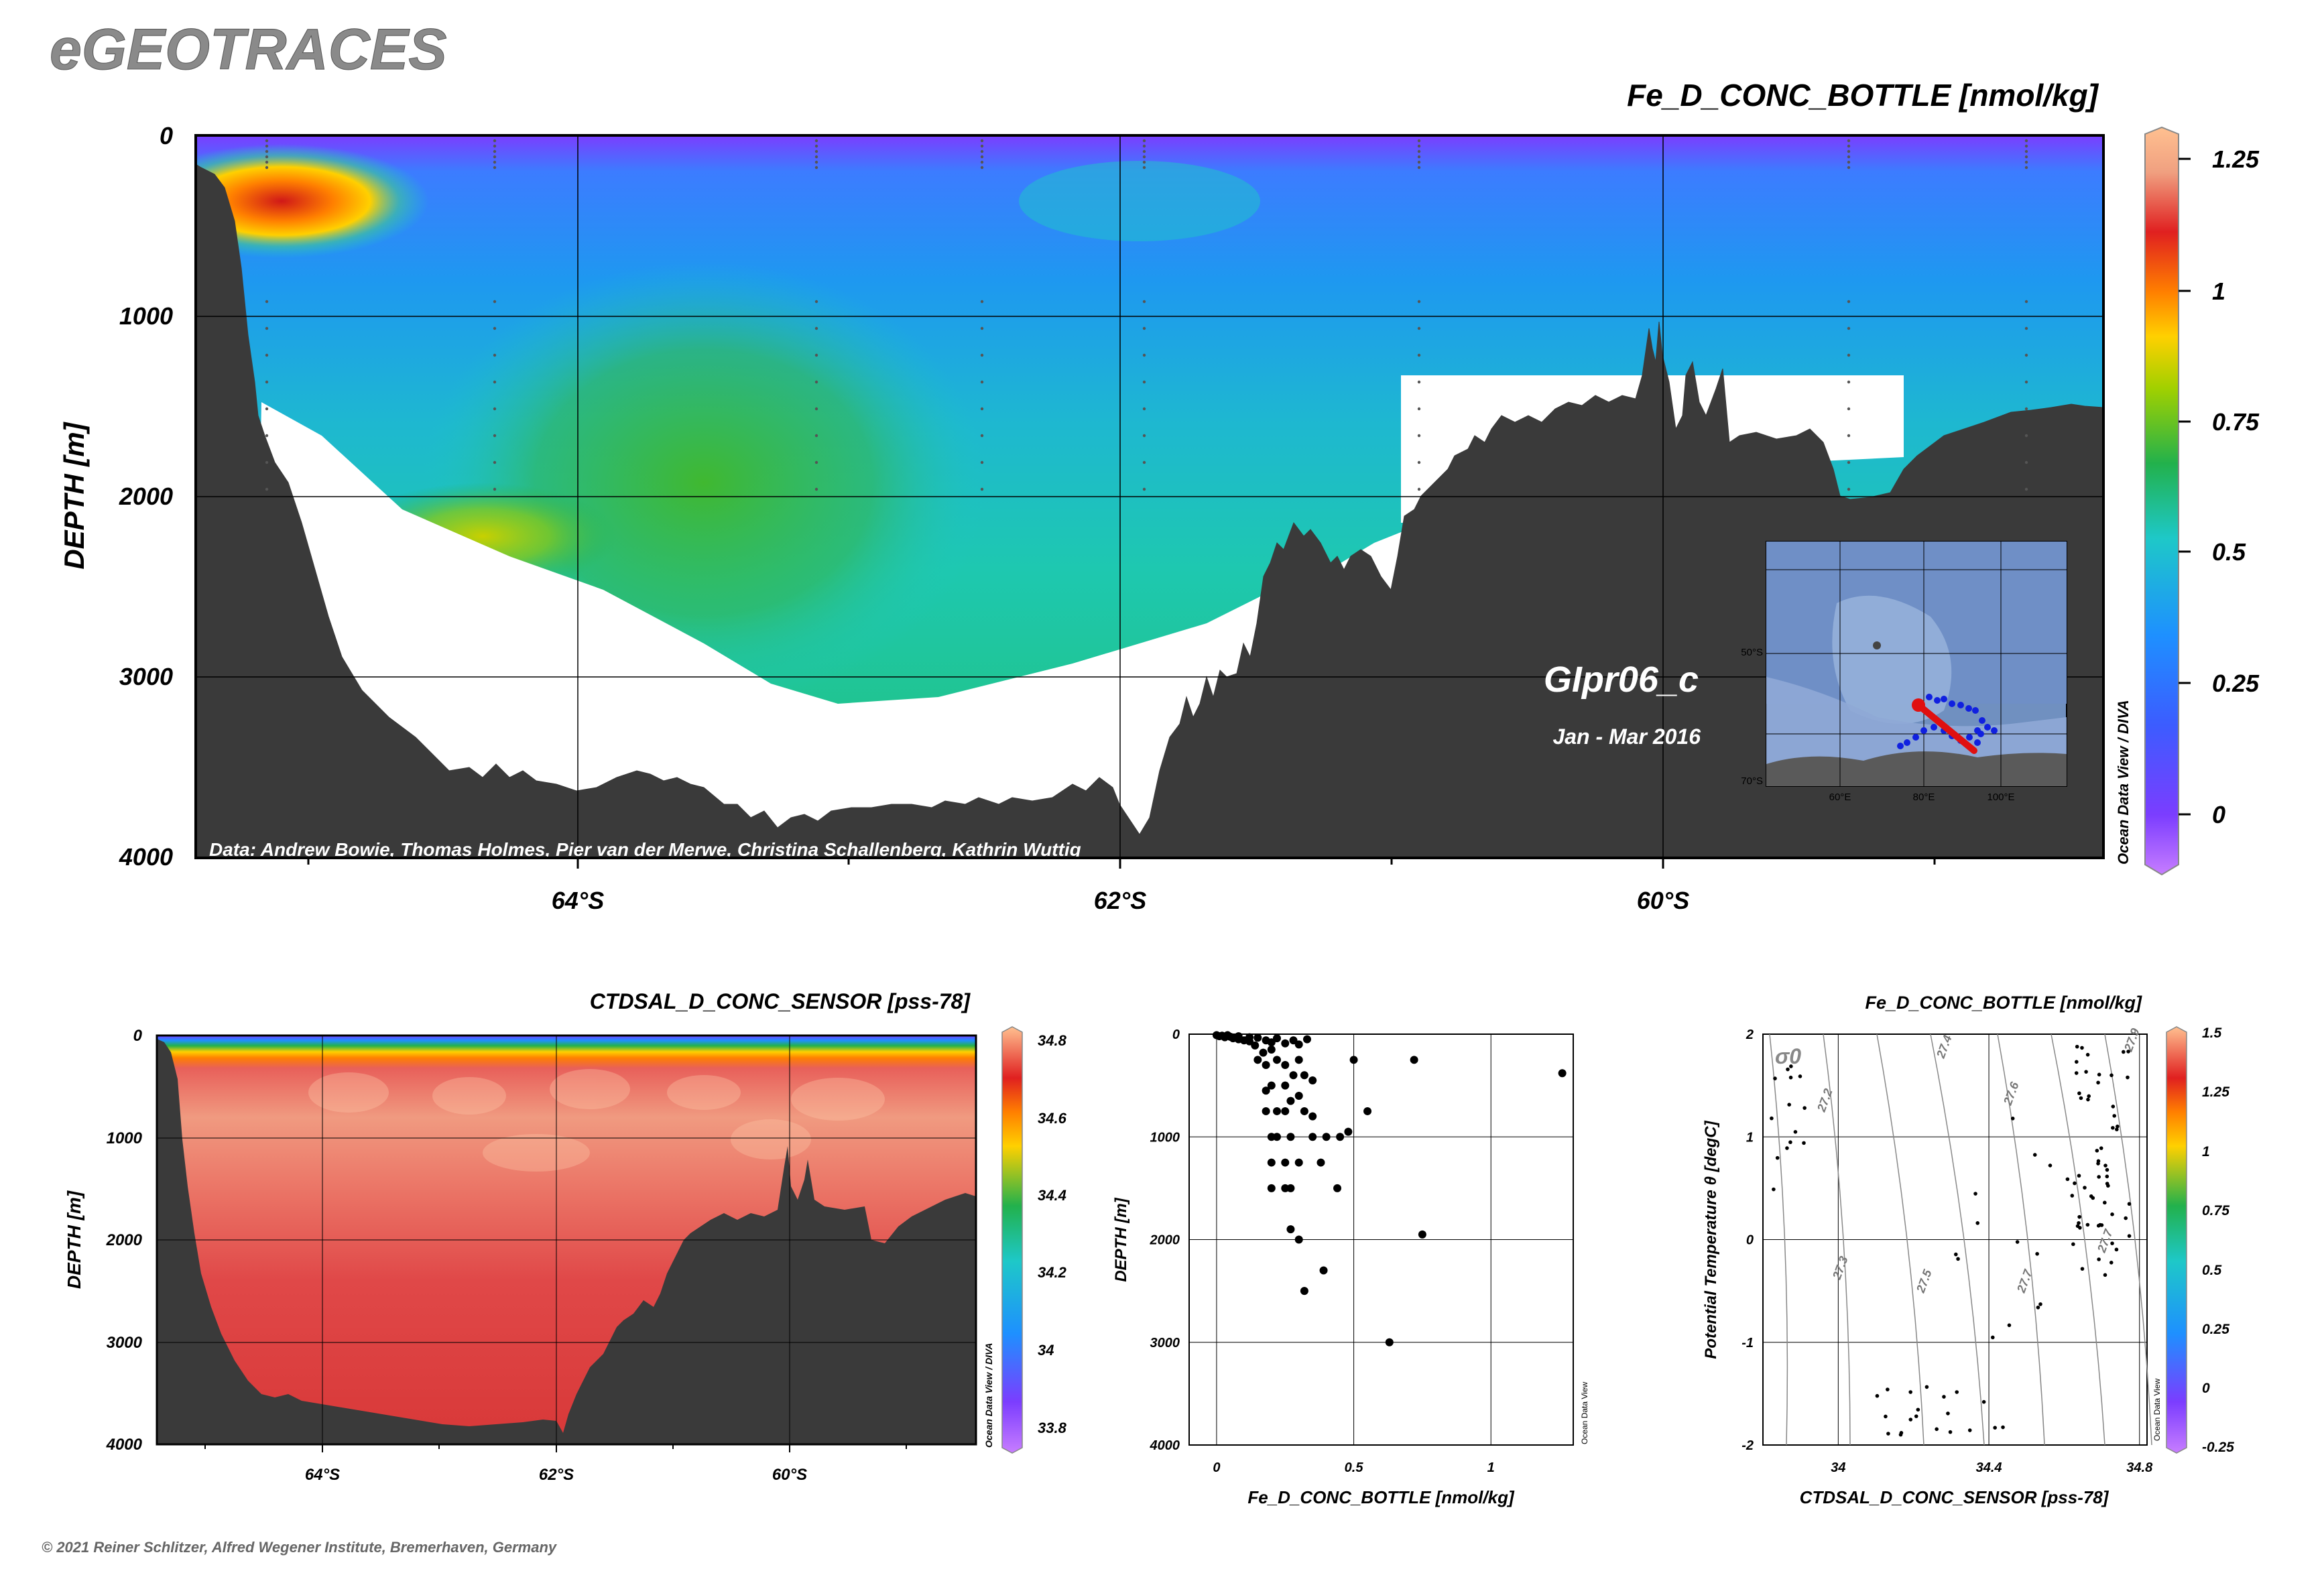 Image resolution: width=2324 pixels, height=1569 pixels. Describe the element at coordinates (312, 201) in the screenshot. I see `field-hot-spot` at that location.